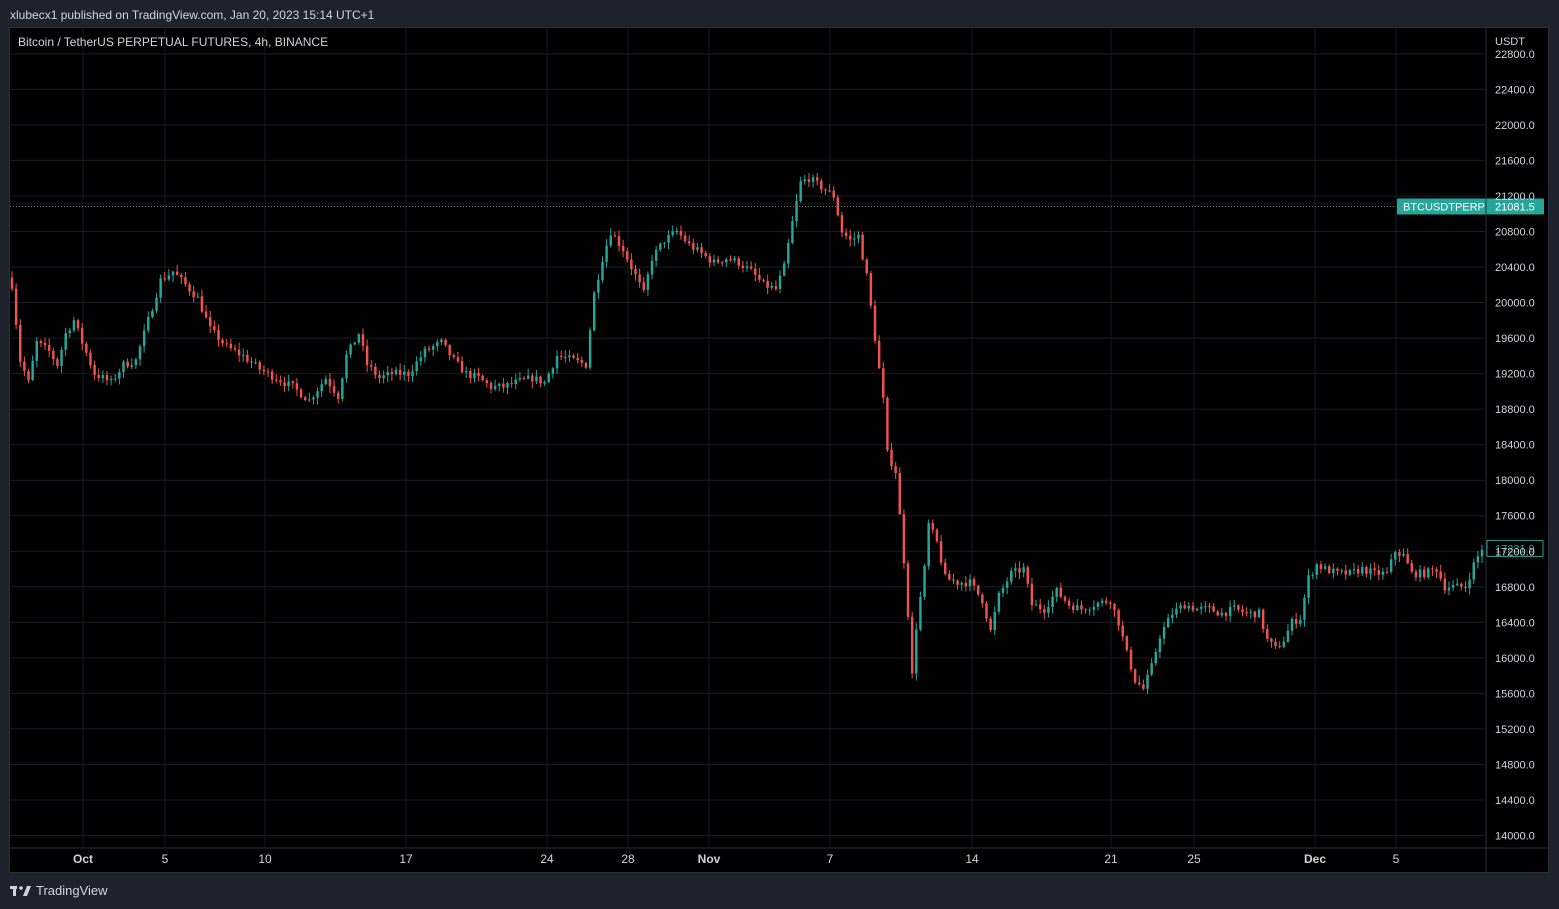  I want to click on symbol-price-tag, so click(1470, 206).